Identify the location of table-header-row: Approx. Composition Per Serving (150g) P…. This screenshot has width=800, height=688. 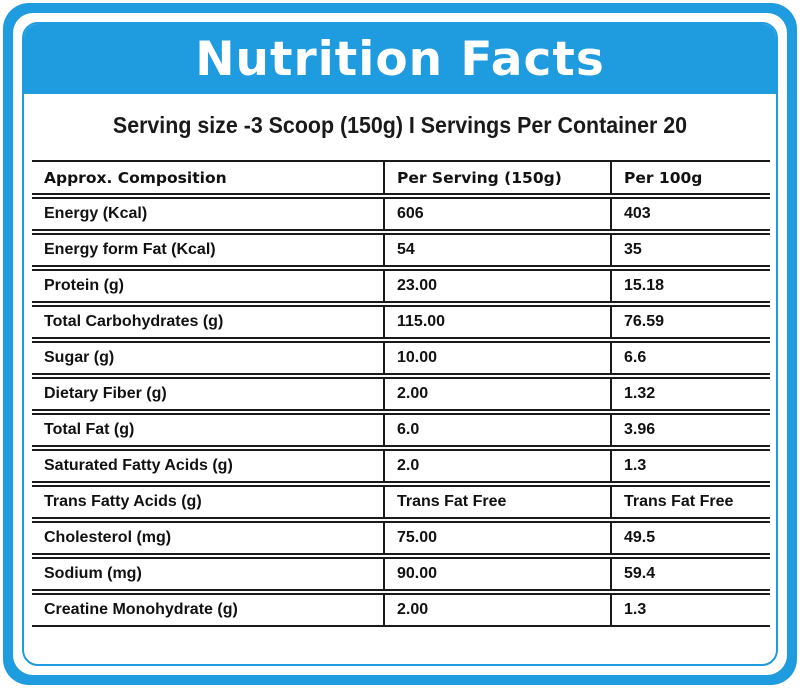
(401, 177).